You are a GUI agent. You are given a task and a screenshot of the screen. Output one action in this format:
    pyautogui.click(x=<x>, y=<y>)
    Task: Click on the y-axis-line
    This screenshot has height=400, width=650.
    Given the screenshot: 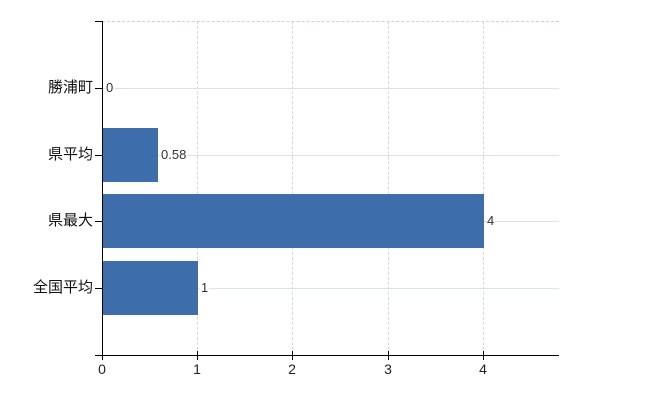 What is the action you would take?
    pyautogui.click(x=102, y=188)
    